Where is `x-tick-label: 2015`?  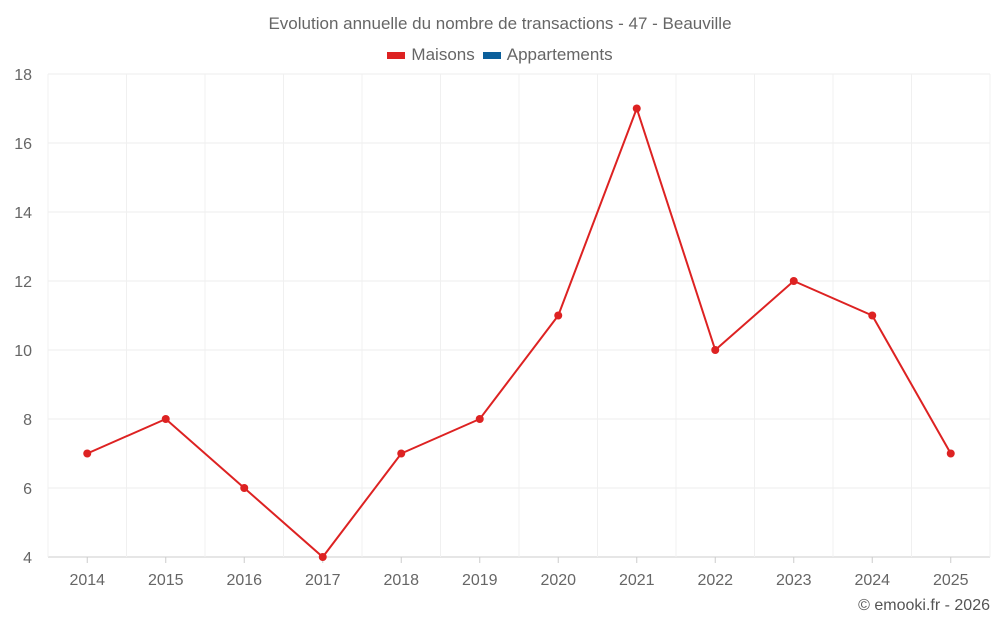 x-tick-label: 2015 is located at coordinates (166, 580).